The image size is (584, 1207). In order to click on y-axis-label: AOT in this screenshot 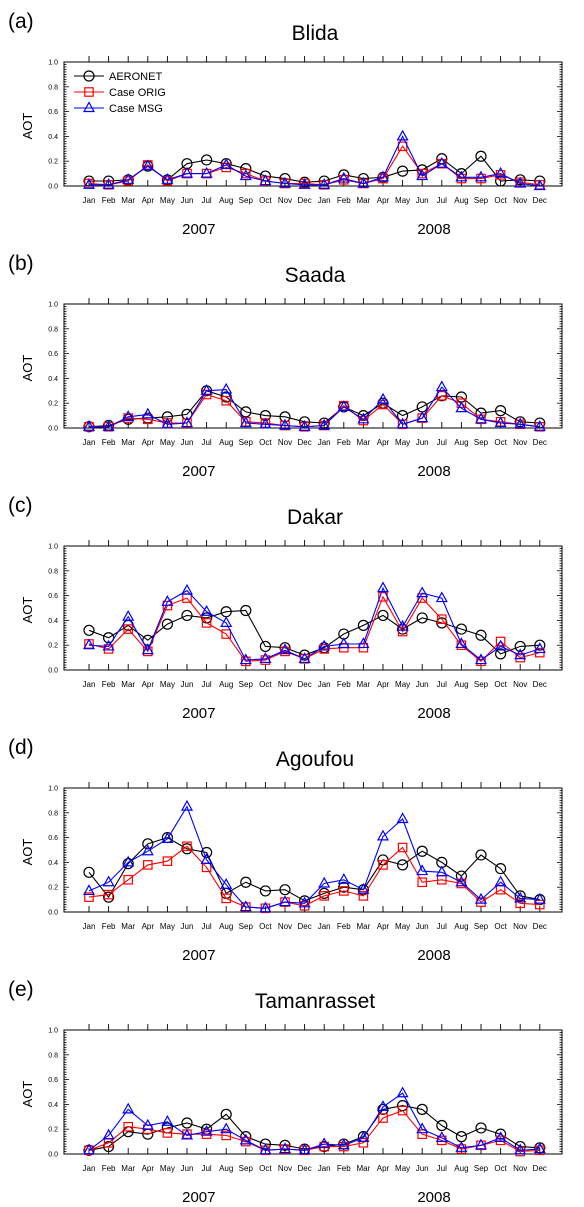, I will do `click(27, 610)`.